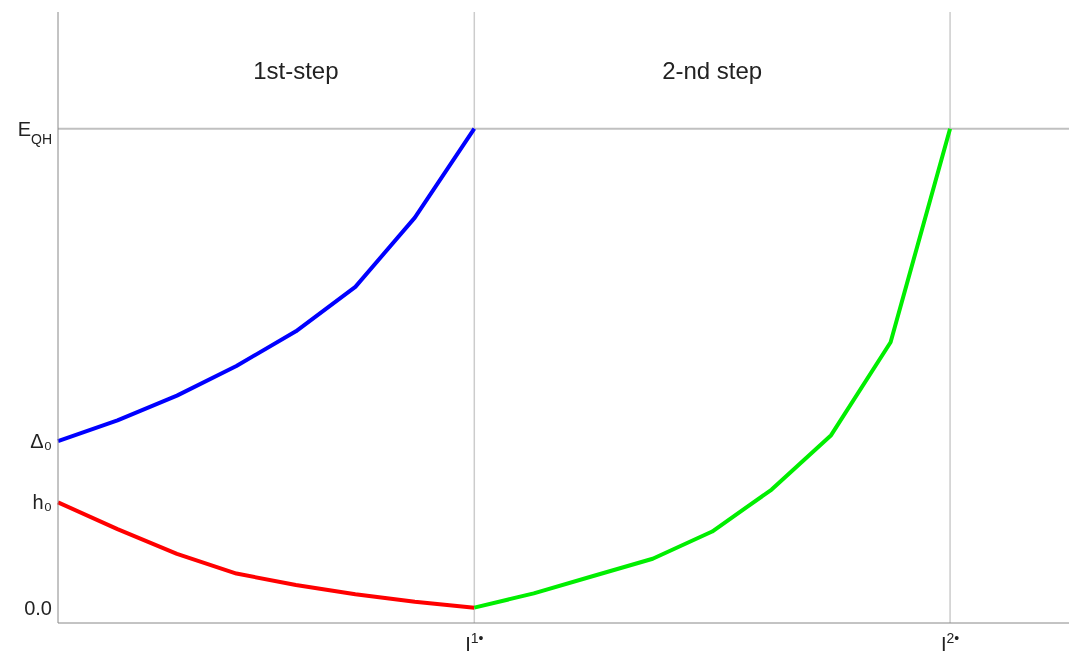 This screenshot has width=1081, height=672. Describe the element at coordinates (950, 642) in the screenshot. I see `x-tick-label: I$^{2•}$` at that location.